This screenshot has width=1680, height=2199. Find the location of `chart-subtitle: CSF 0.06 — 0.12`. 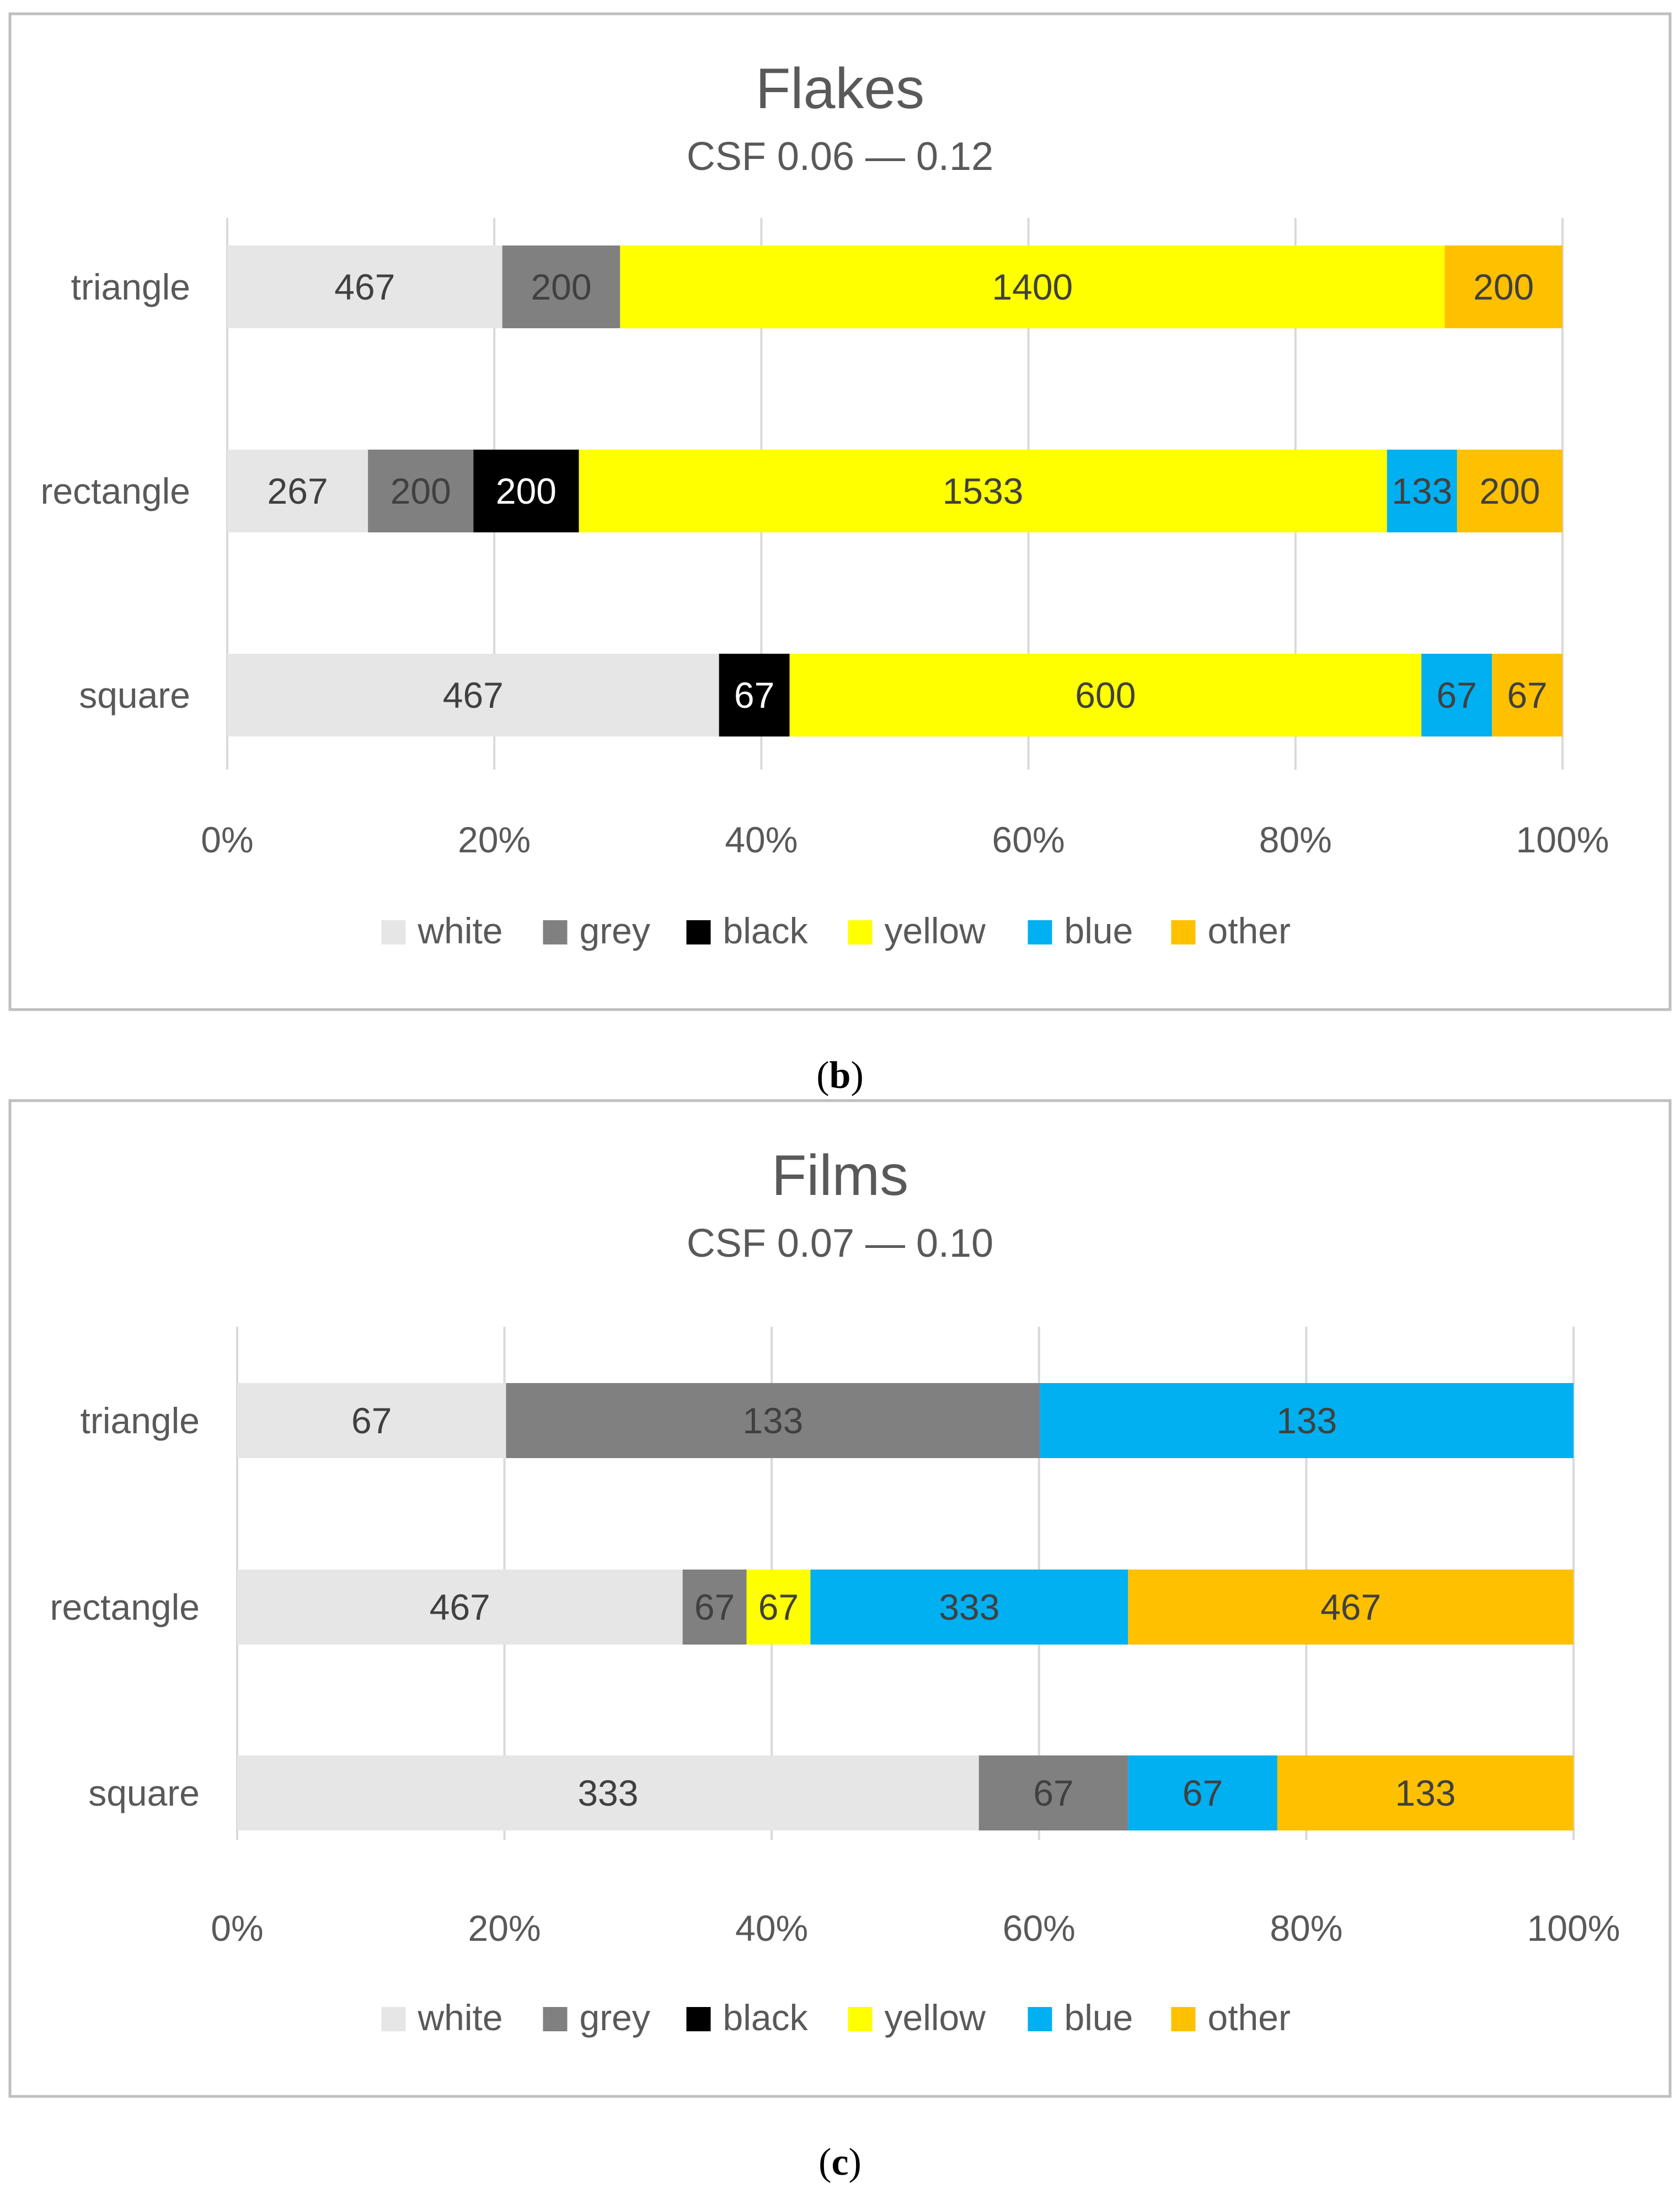

chart-subtitle: CSF 0.06 — 0.12 is located at coordinates (840, 157).